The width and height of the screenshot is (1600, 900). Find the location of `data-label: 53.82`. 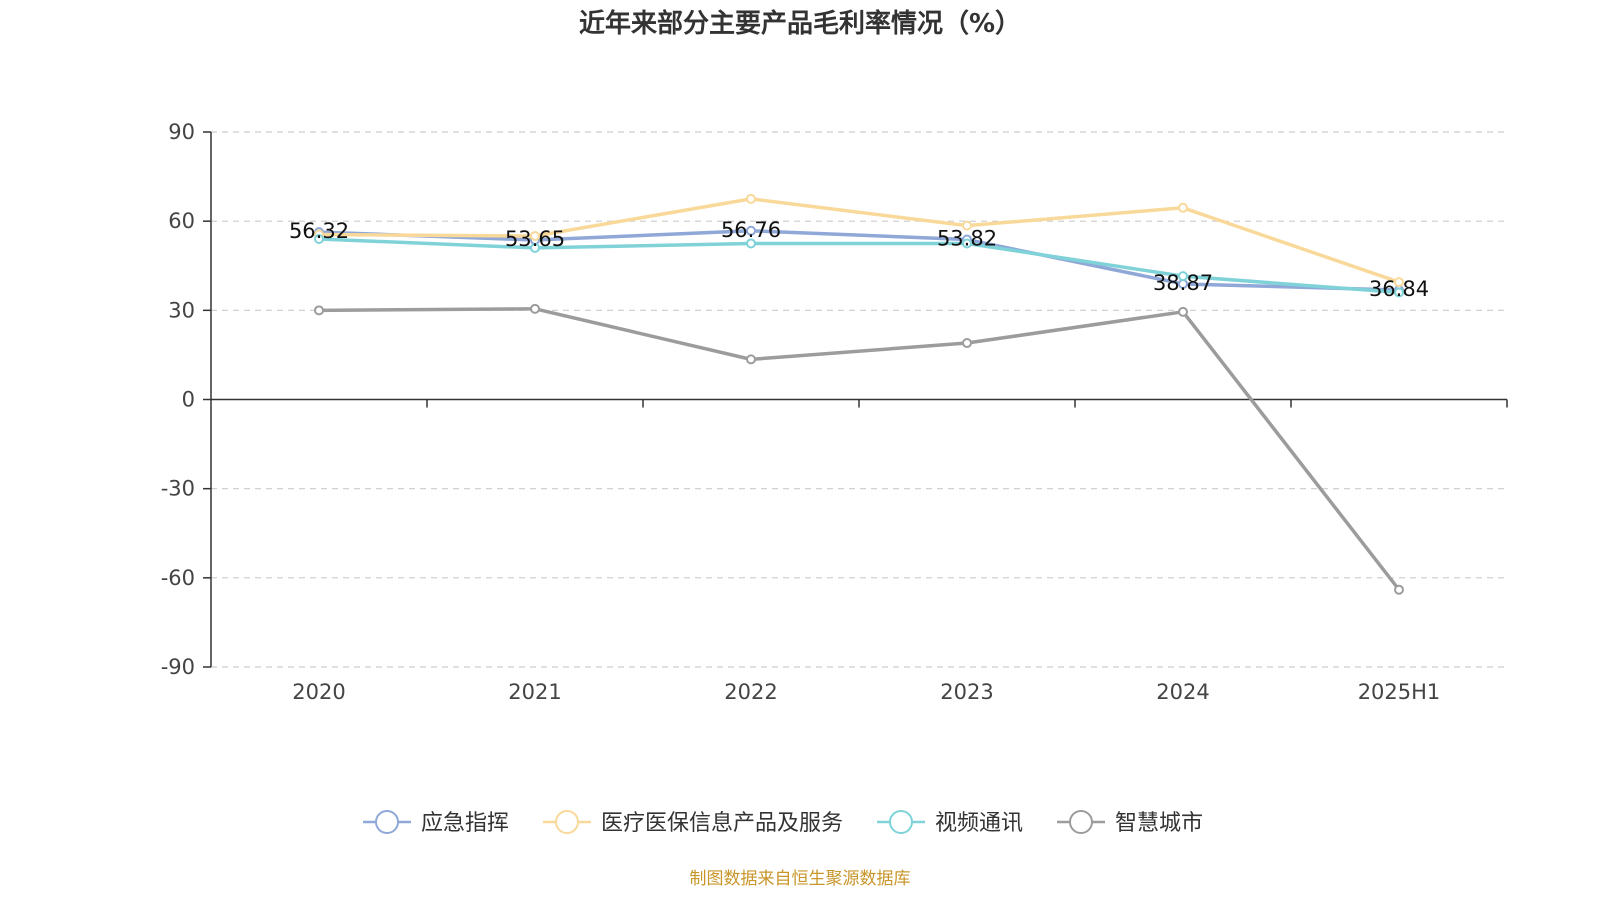

data-label: 53.82 is located at coordinates (967, 239).